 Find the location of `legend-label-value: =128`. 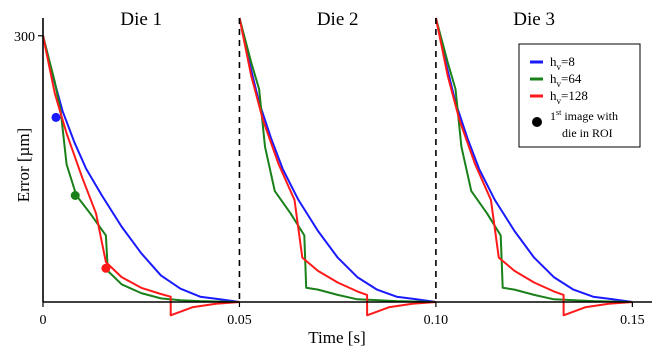

legend-label-value: =128 is located at coordinates (574, 95).